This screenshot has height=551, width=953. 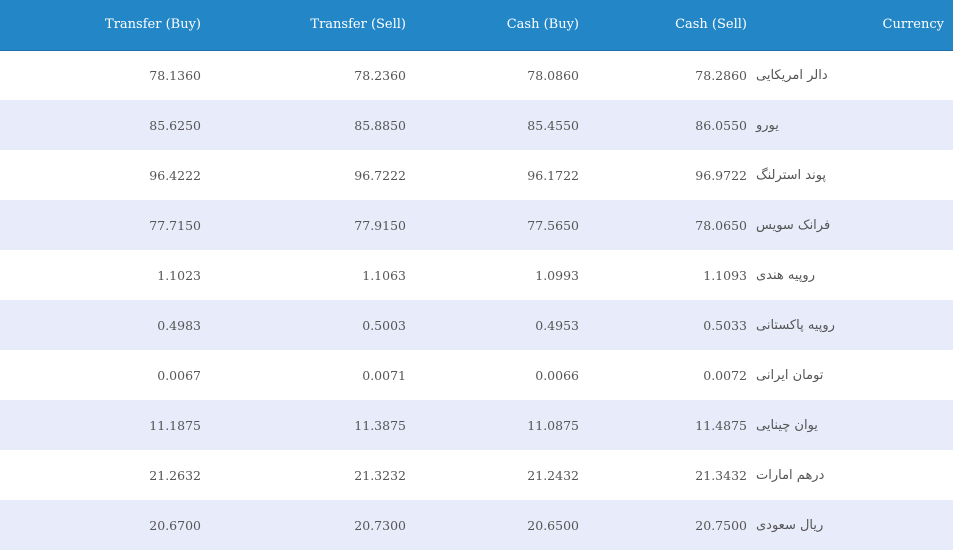 I want to click on cell-cash-buy: 1.0993, so click(x=557, y=275).